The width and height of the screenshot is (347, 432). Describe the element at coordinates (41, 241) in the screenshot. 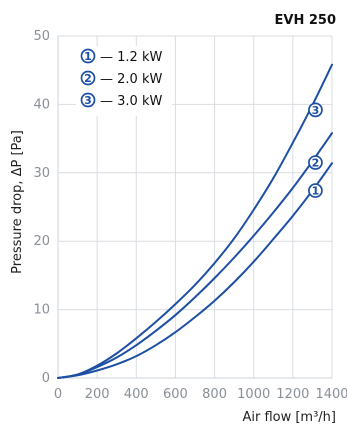

I see `y-tick-label: 20` at that location.